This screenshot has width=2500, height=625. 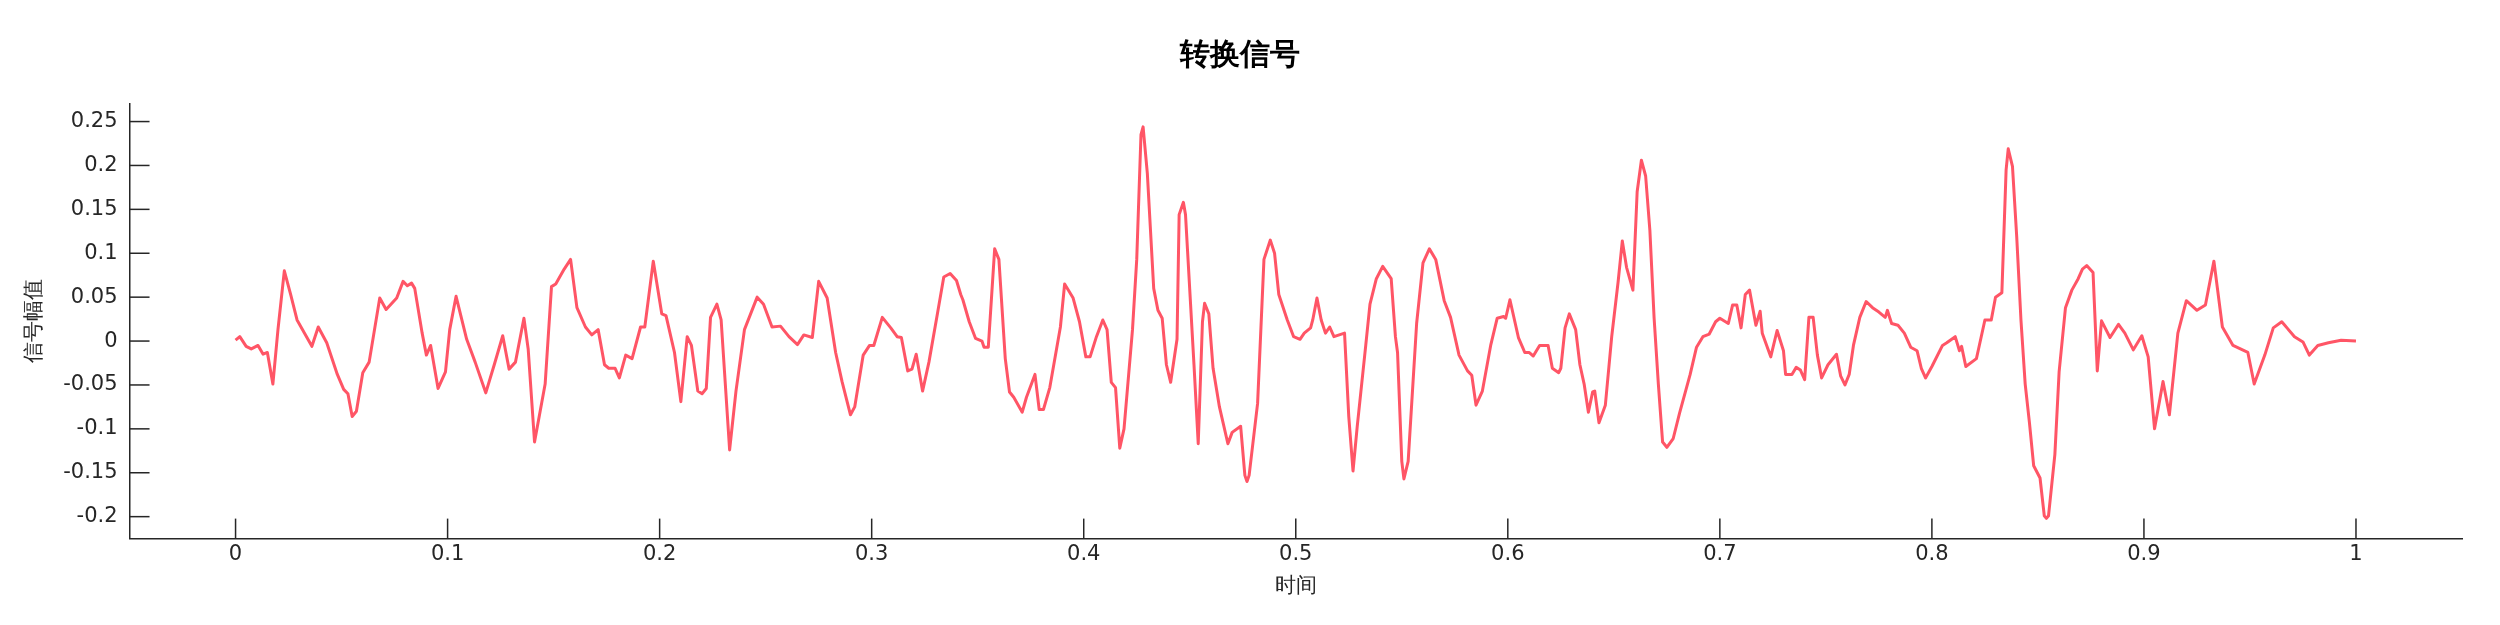 What do you see at coordinates (659, 552) in the screenshot?
I see `x-tick-label: 0.2` at bounding box center [659, 552].